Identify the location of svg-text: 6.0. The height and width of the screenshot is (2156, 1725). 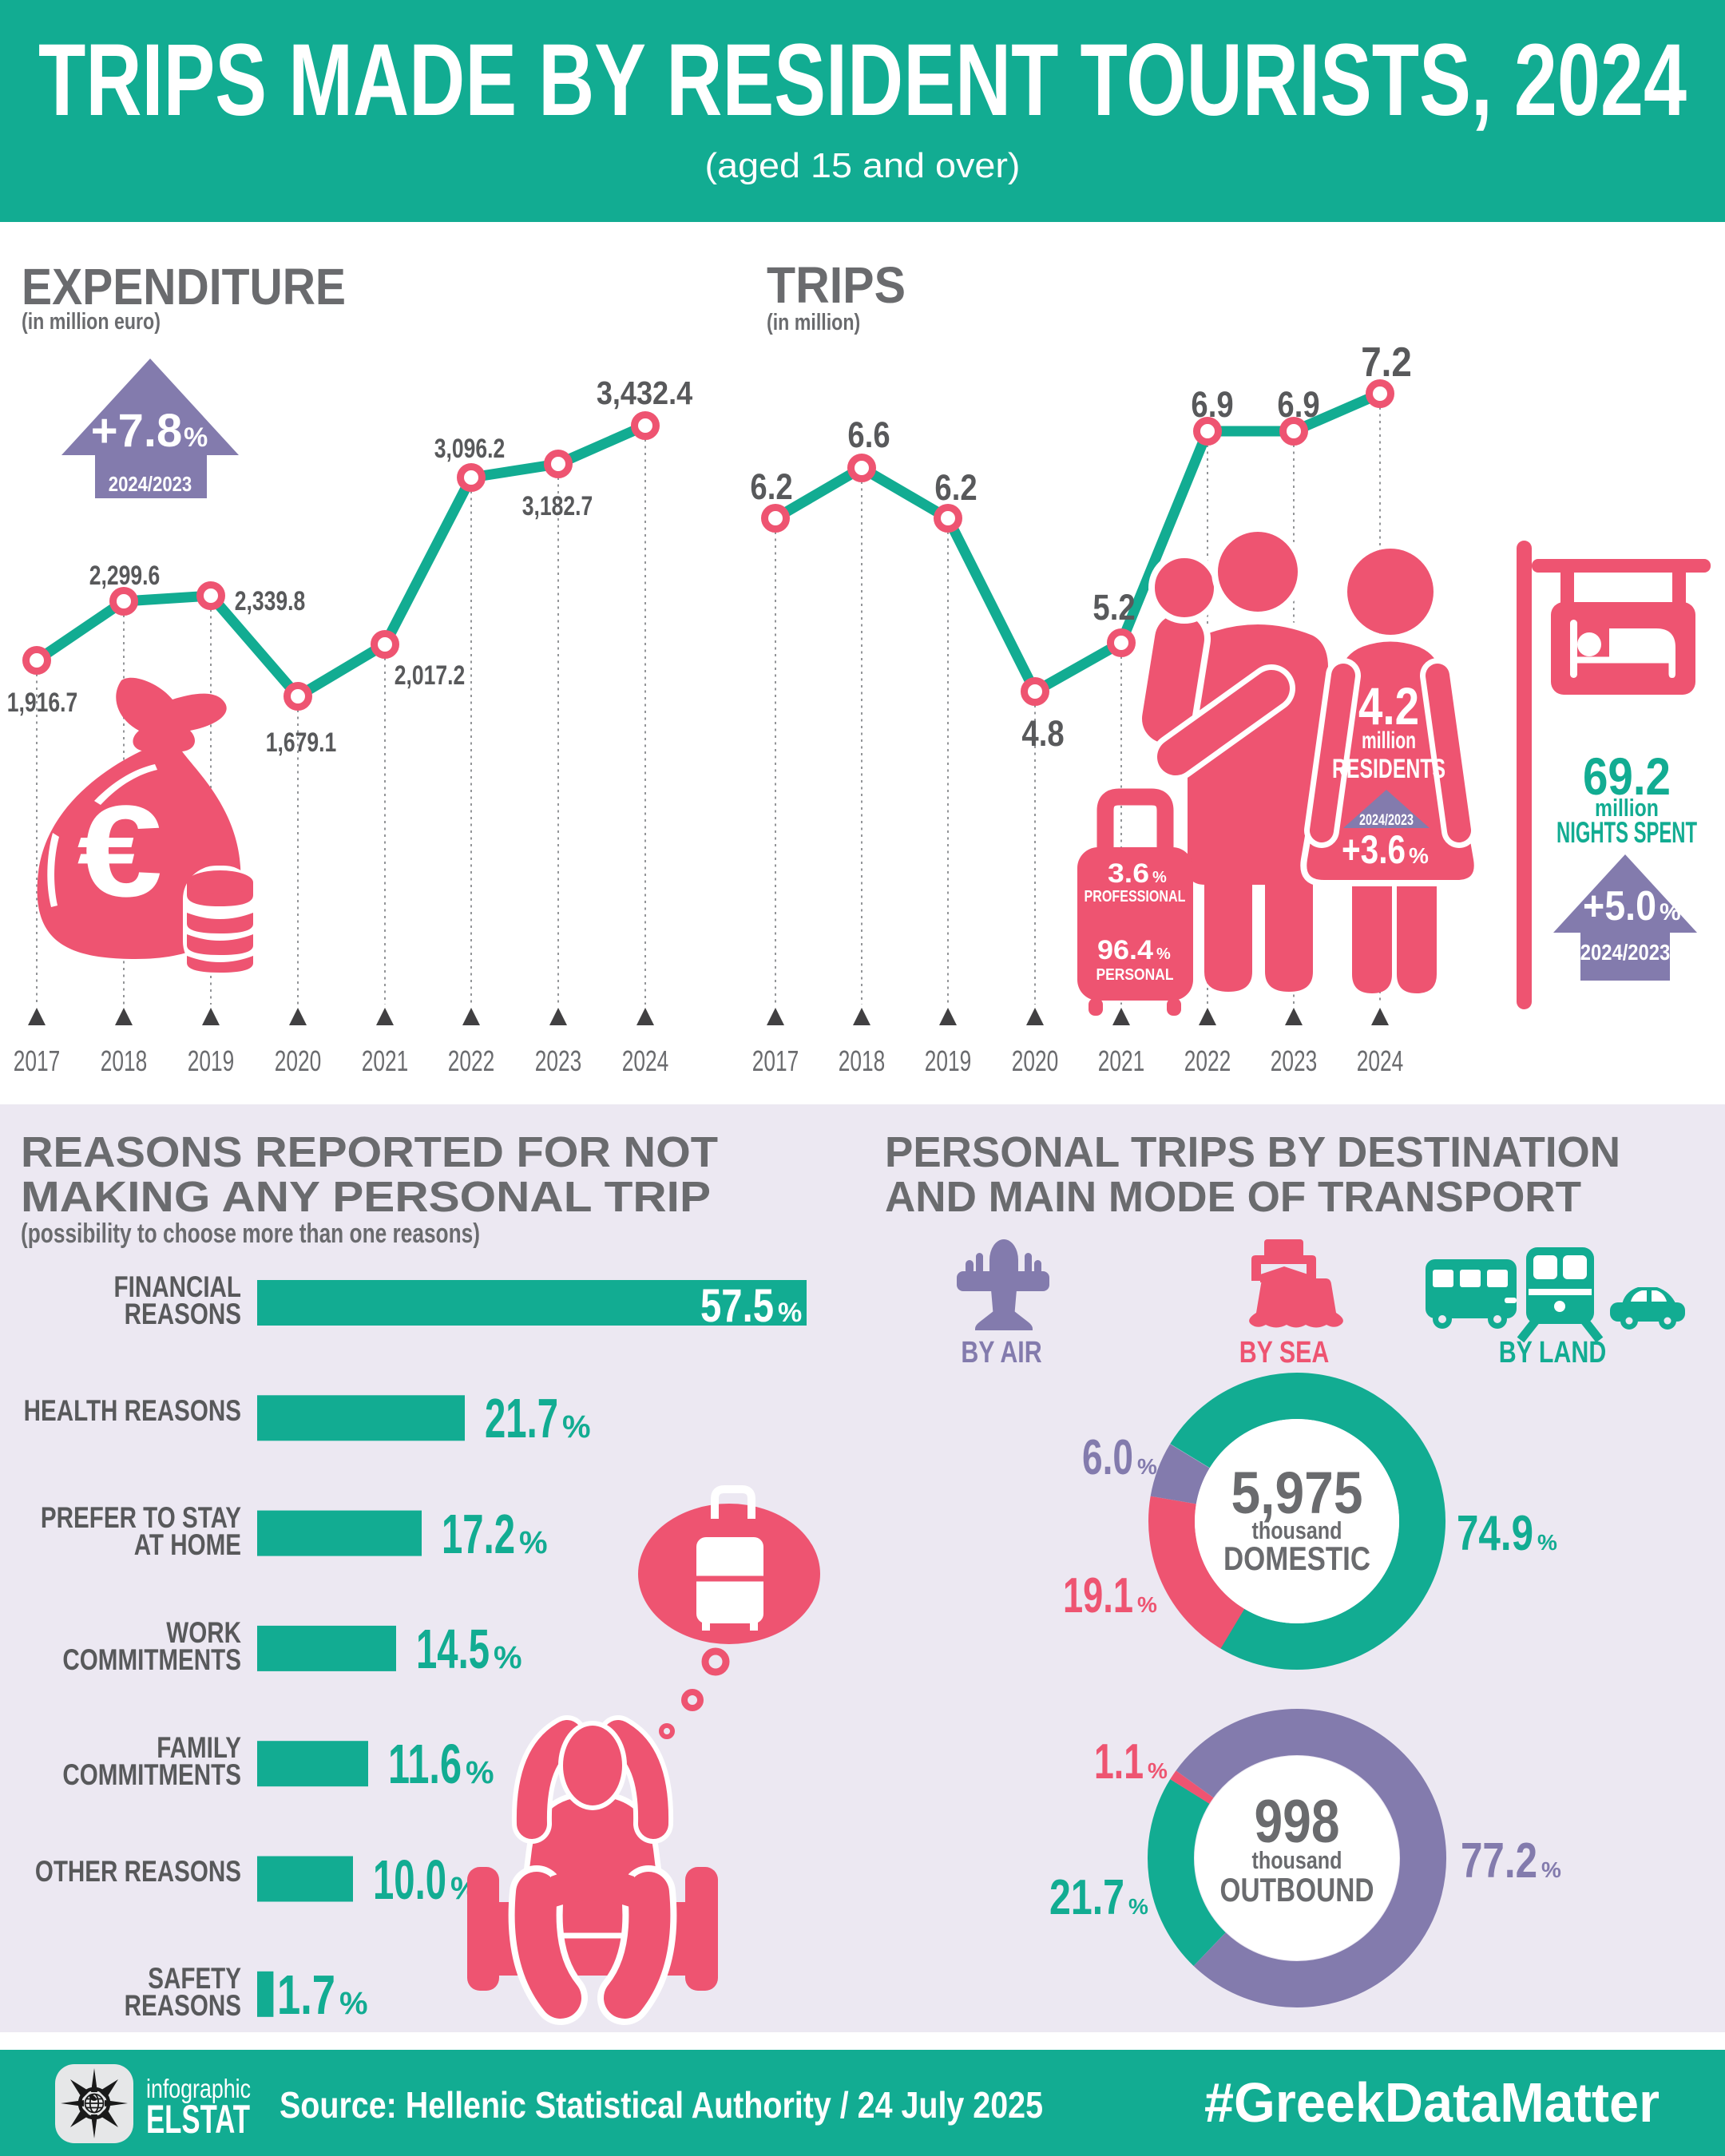
(1108, 1457).